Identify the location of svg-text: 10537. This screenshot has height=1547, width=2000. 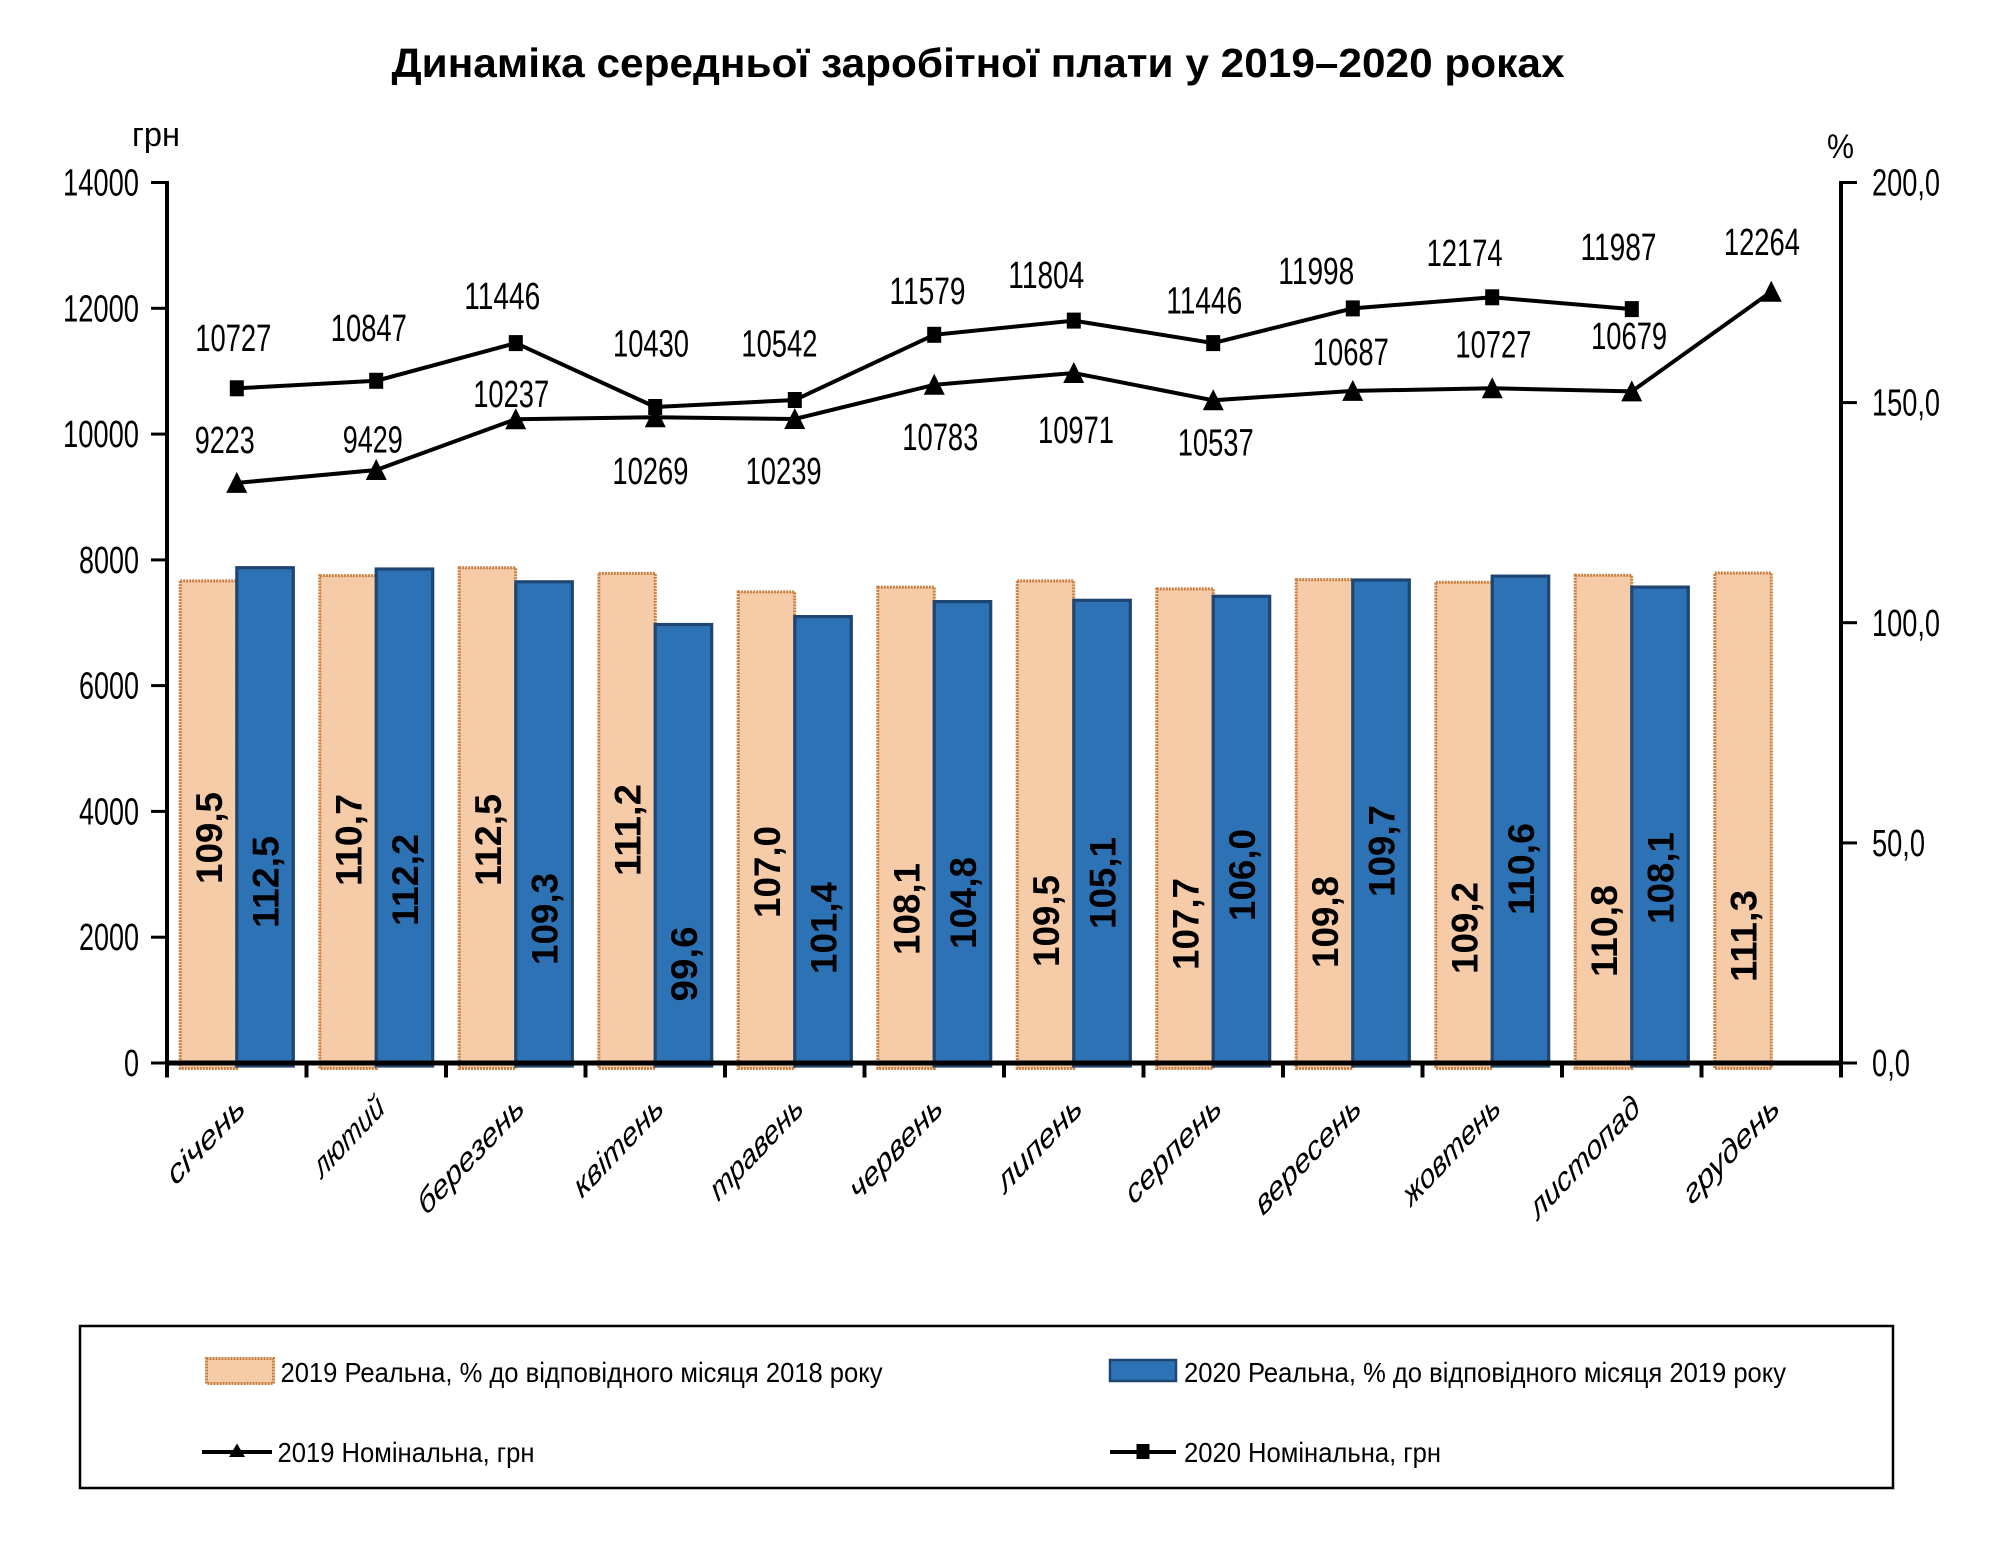
(1216, 444).